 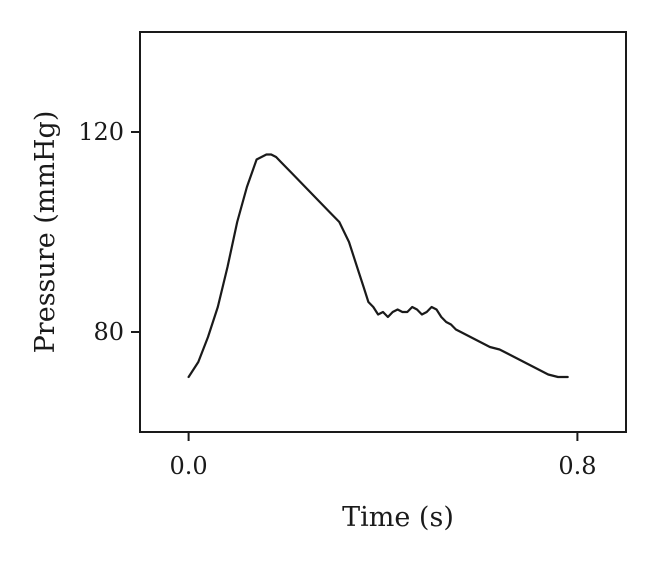 I want to click on y-tick-label: 120, so click(x=101, y=132).